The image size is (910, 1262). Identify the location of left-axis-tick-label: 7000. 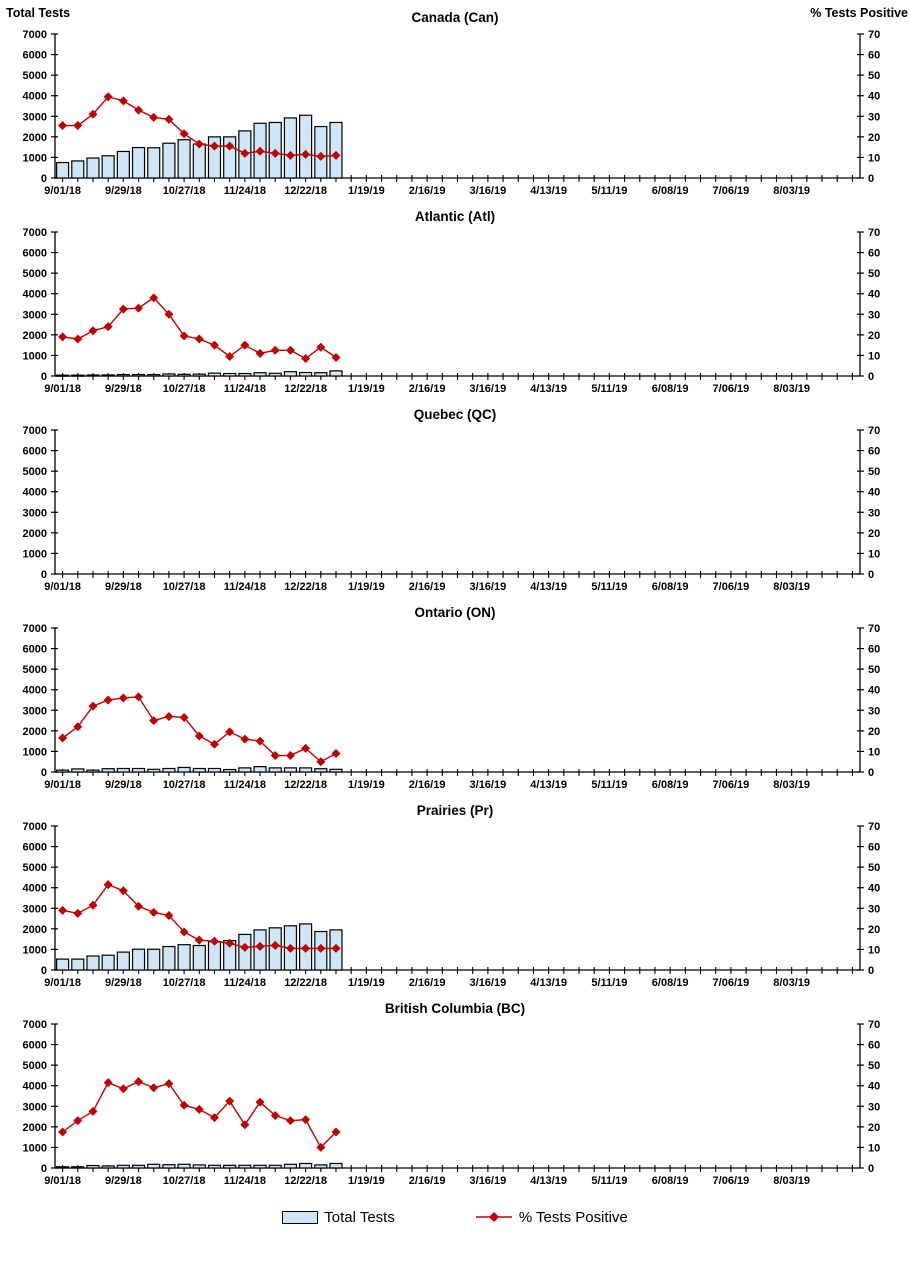
(35, 827).